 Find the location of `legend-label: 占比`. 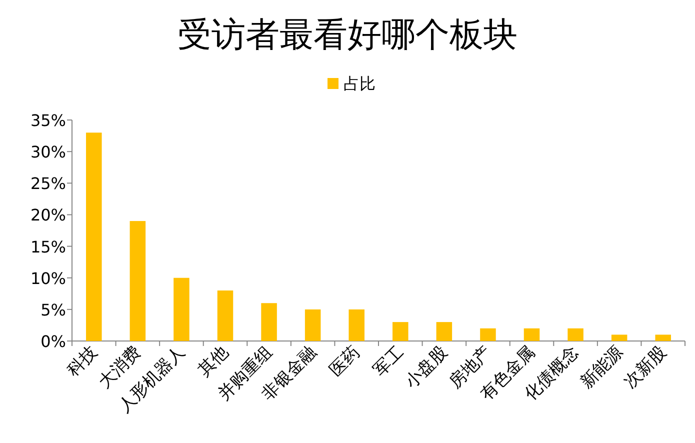

legend-label: 占比 is located at coordinates (360, 83).